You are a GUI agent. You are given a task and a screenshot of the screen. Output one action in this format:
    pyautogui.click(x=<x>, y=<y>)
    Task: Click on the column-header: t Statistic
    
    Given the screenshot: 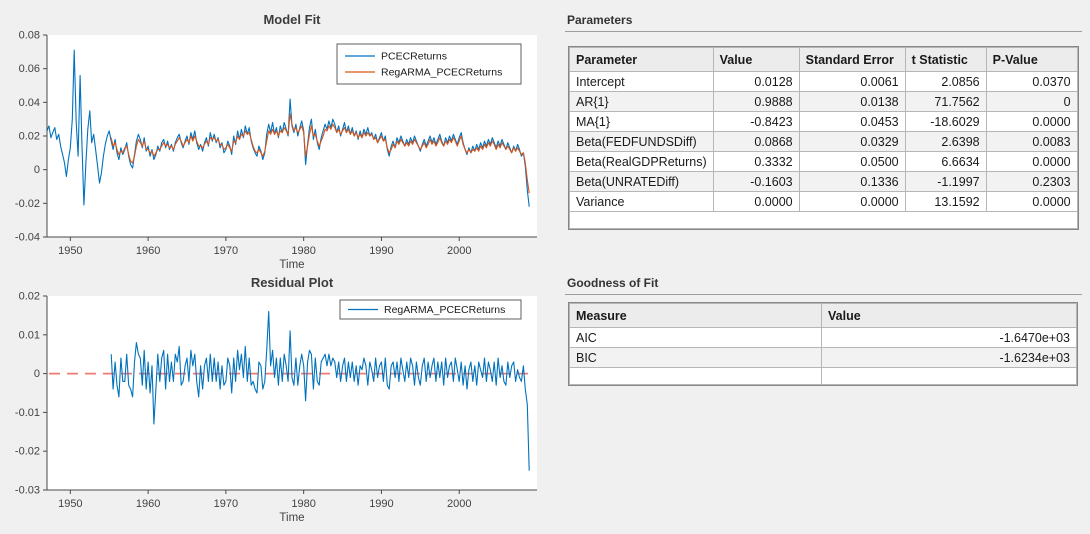 What is the action you would take?
    pyautogui.click(x=945, y=59)
    